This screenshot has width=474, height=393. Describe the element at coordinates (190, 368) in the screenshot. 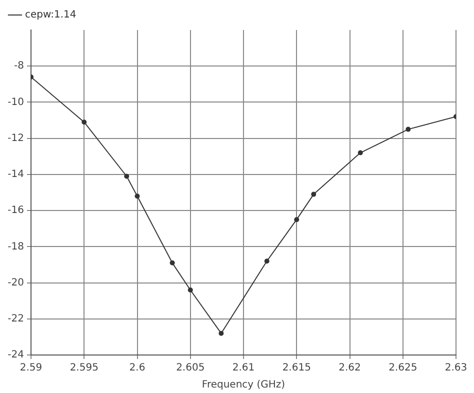

I see `x-tick-label: 2.605` at that location.